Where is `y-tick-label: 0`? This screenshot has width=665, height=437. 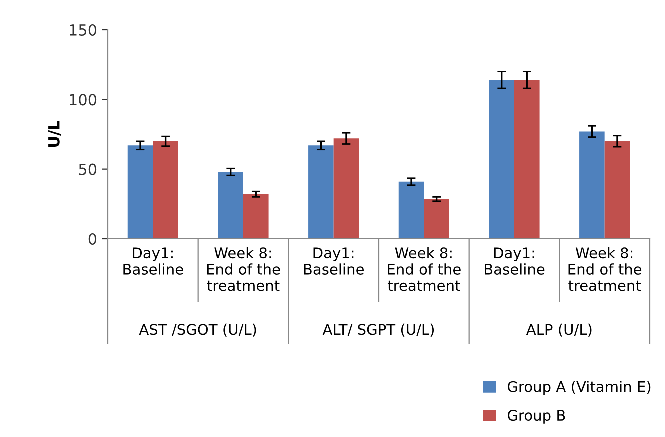
y-tick-label: 0 is located at coordinates (92, 239).